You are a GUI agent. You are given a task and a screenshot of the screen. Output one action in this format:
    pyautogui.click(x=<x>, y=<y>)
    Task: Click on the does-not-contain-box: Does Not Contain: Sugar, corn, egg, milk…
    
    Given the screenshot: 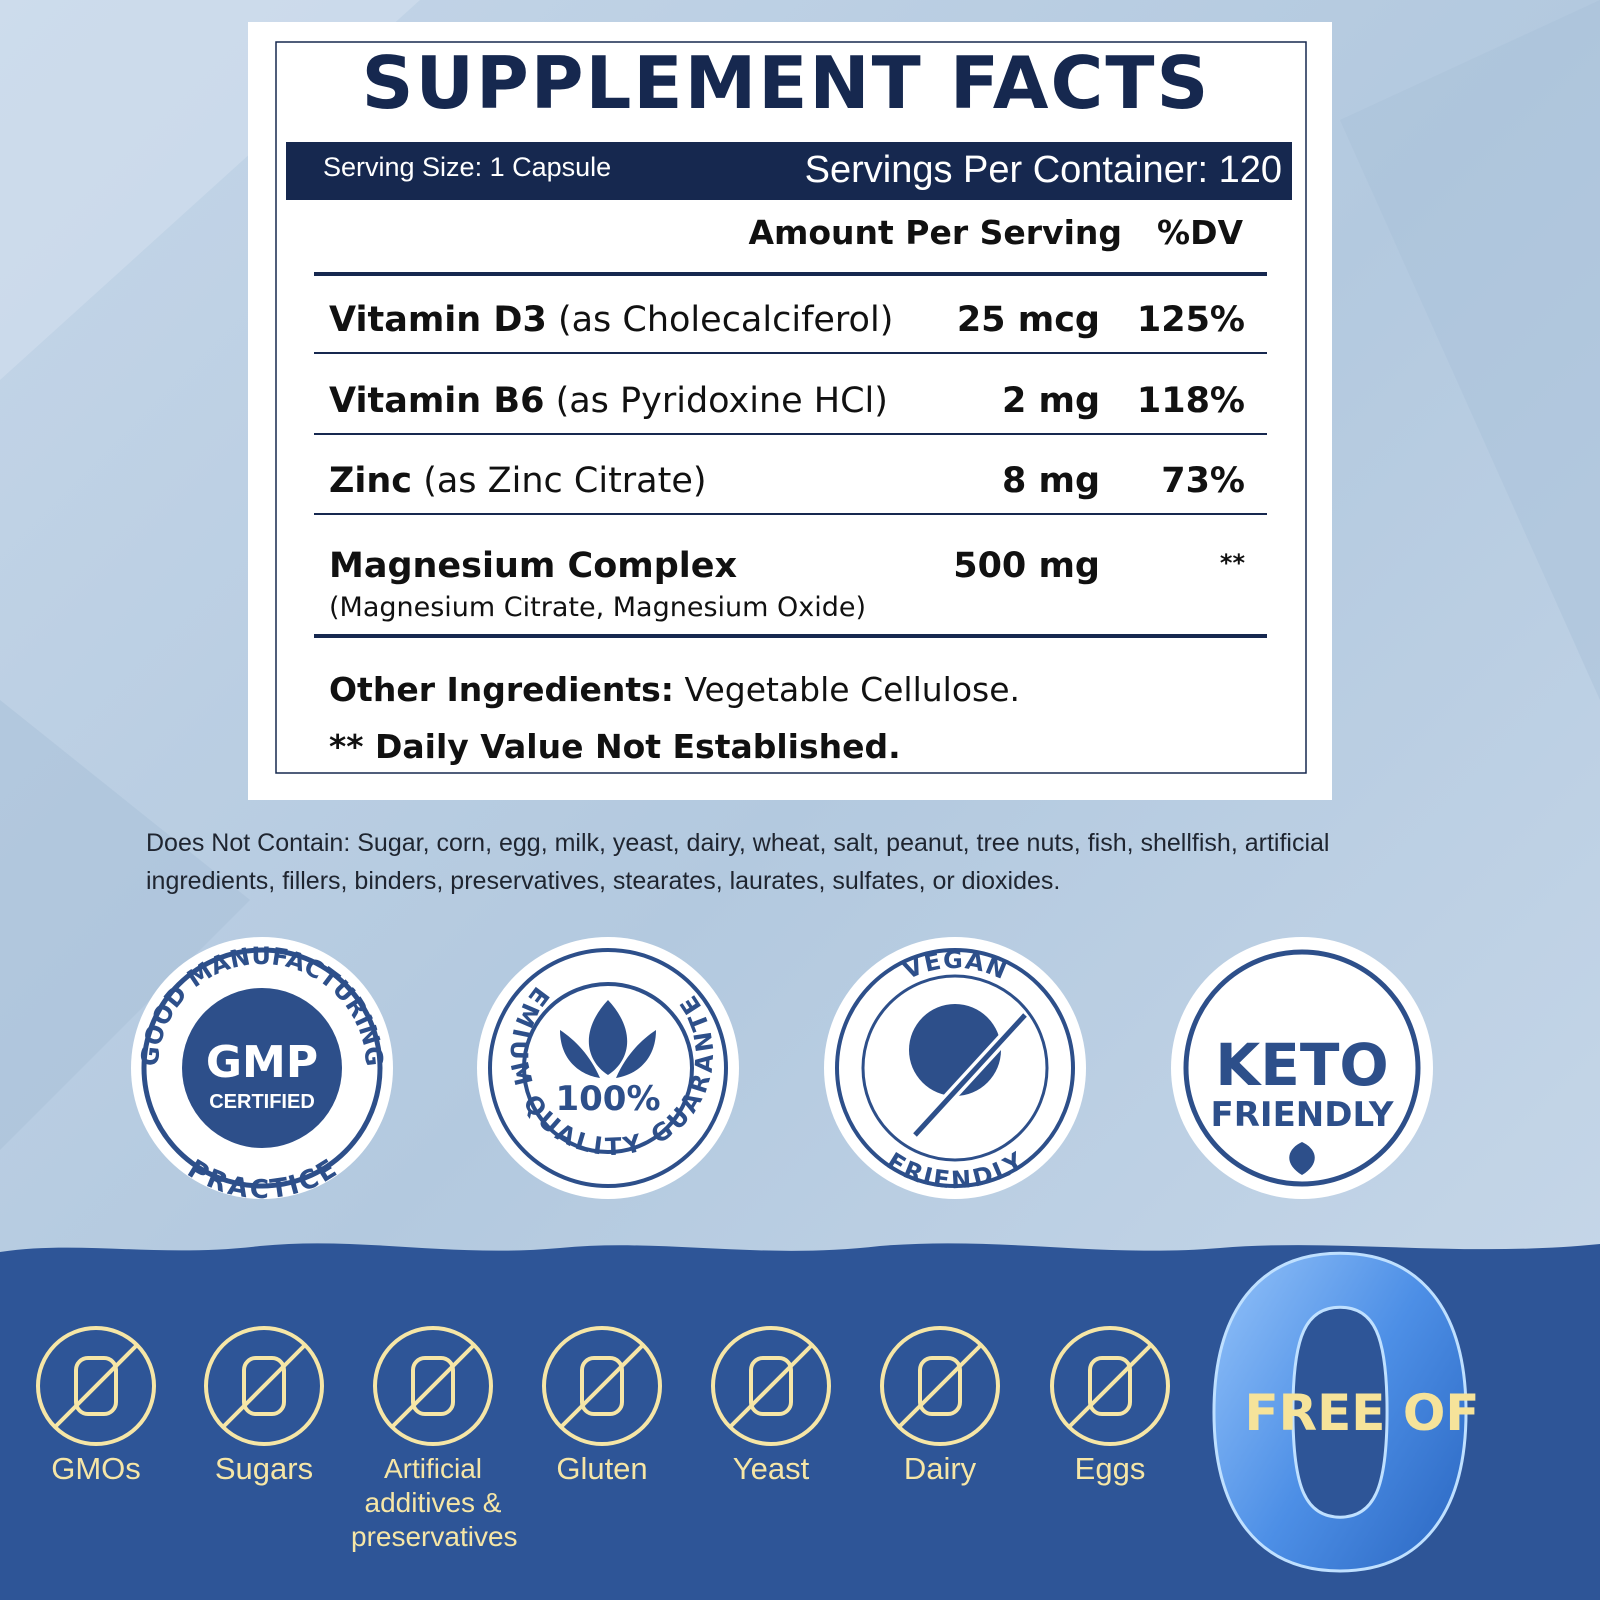 What is the action you would take?
    pyautogui.click(x=796, y=862)
    